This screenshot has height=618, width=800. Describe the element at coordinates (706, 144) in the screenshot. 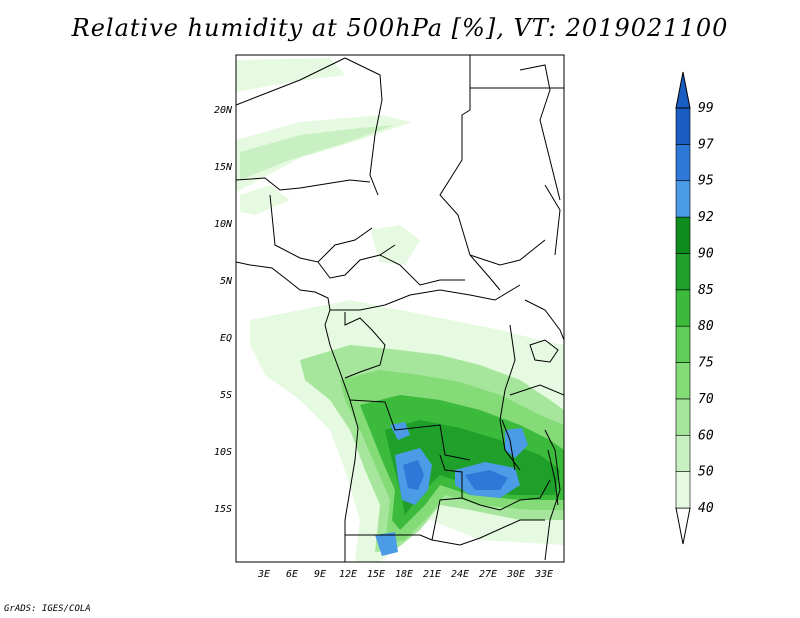

I see `colorbar-level-label: 97` at that location.